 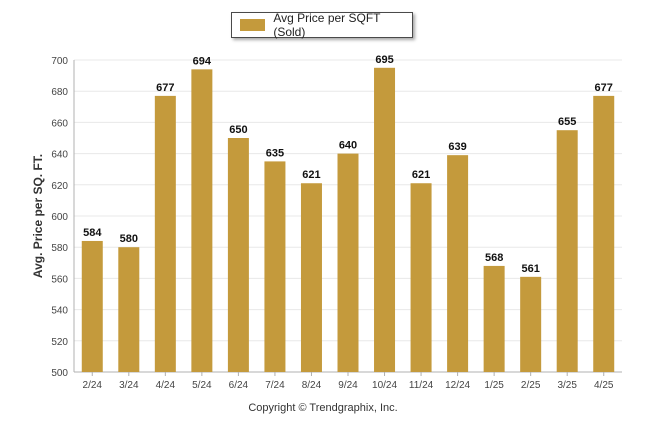 I want to click on y-tick-label: 680, so click(x=59, y=92).